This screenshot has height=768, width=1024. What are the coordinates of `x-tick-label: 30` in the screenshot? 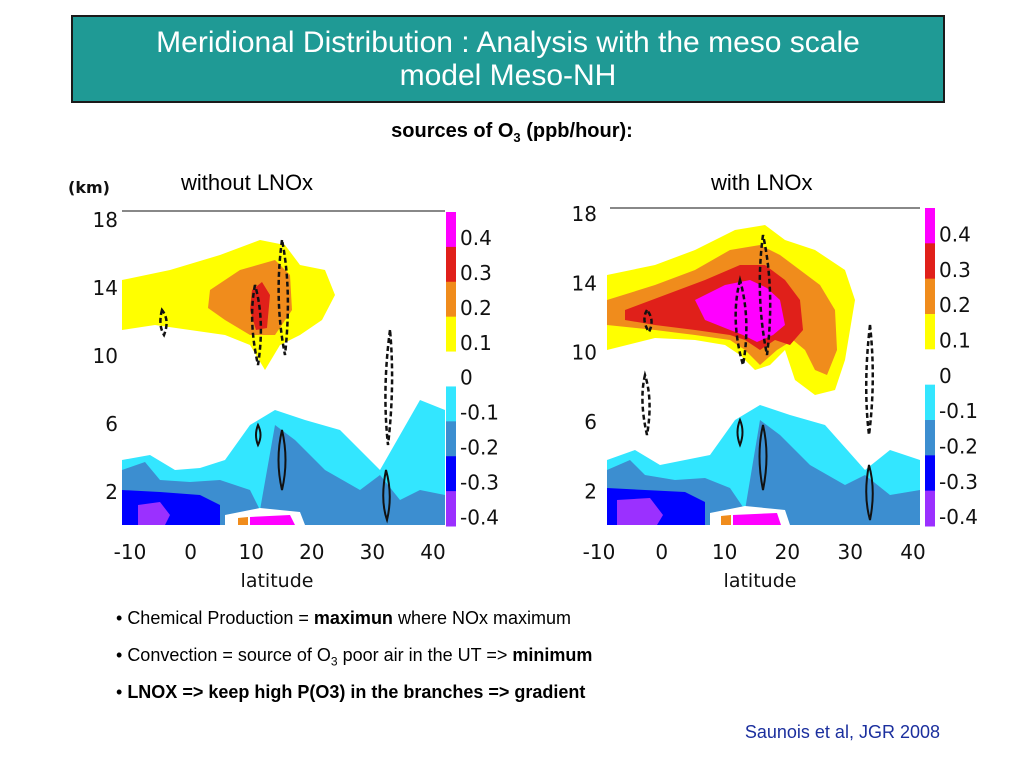 It's located at (849, 552).